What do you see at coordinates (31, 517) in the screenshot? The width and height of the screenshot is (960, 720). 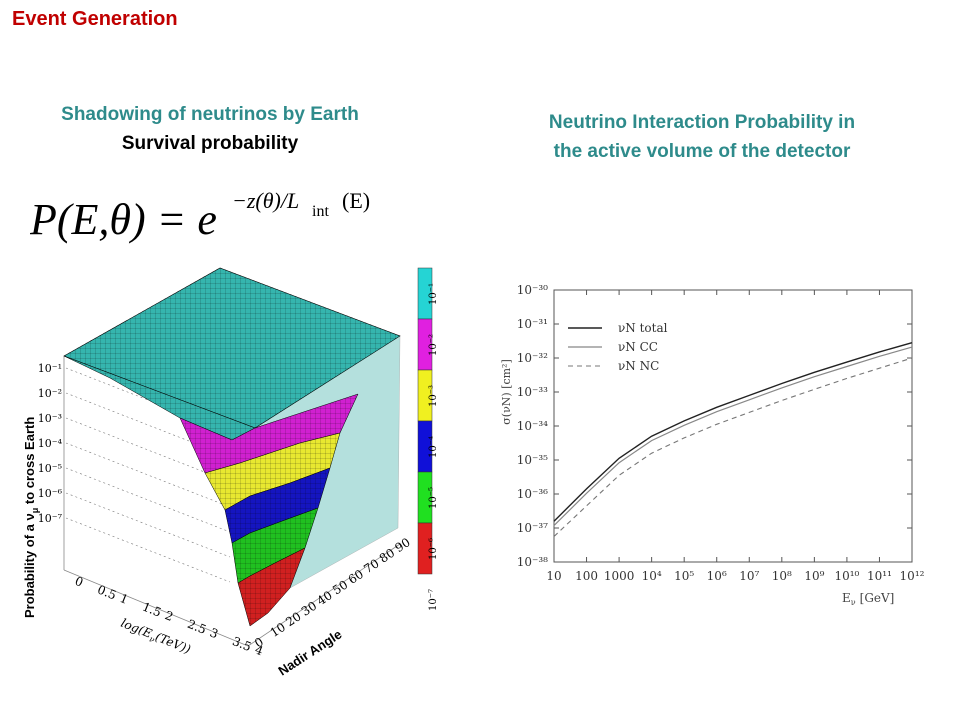 I see `surface-z-axis-label: Probability of a νμ to cross Earth` at bounding box center [31, 517].